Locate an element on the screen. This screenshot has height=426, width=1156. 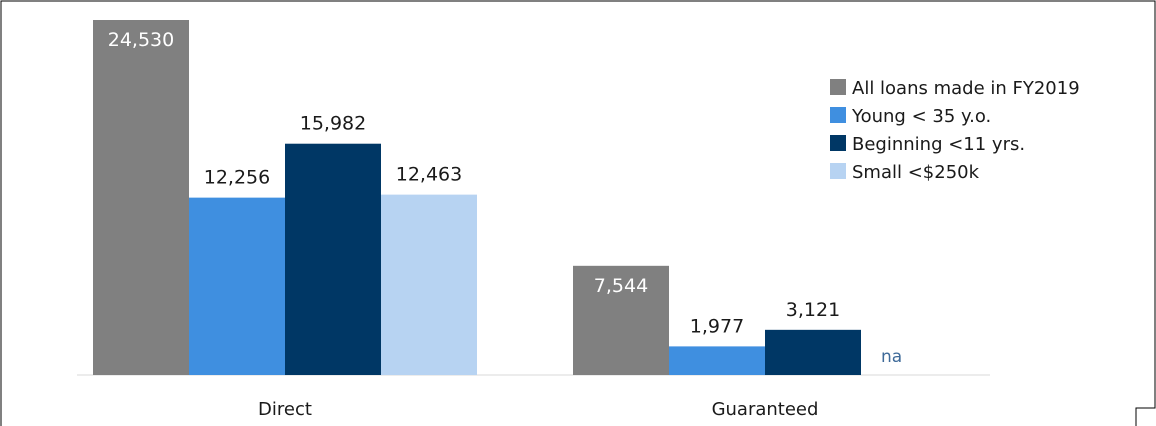
data-label: 15,982 is located at coordinates (333, 124).